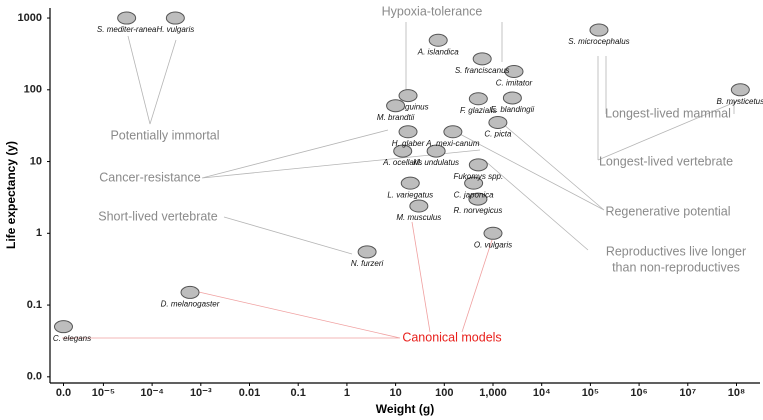 The image size is (763, 420). I want to click on x-tick-label: 1,000, so click(493, 393).